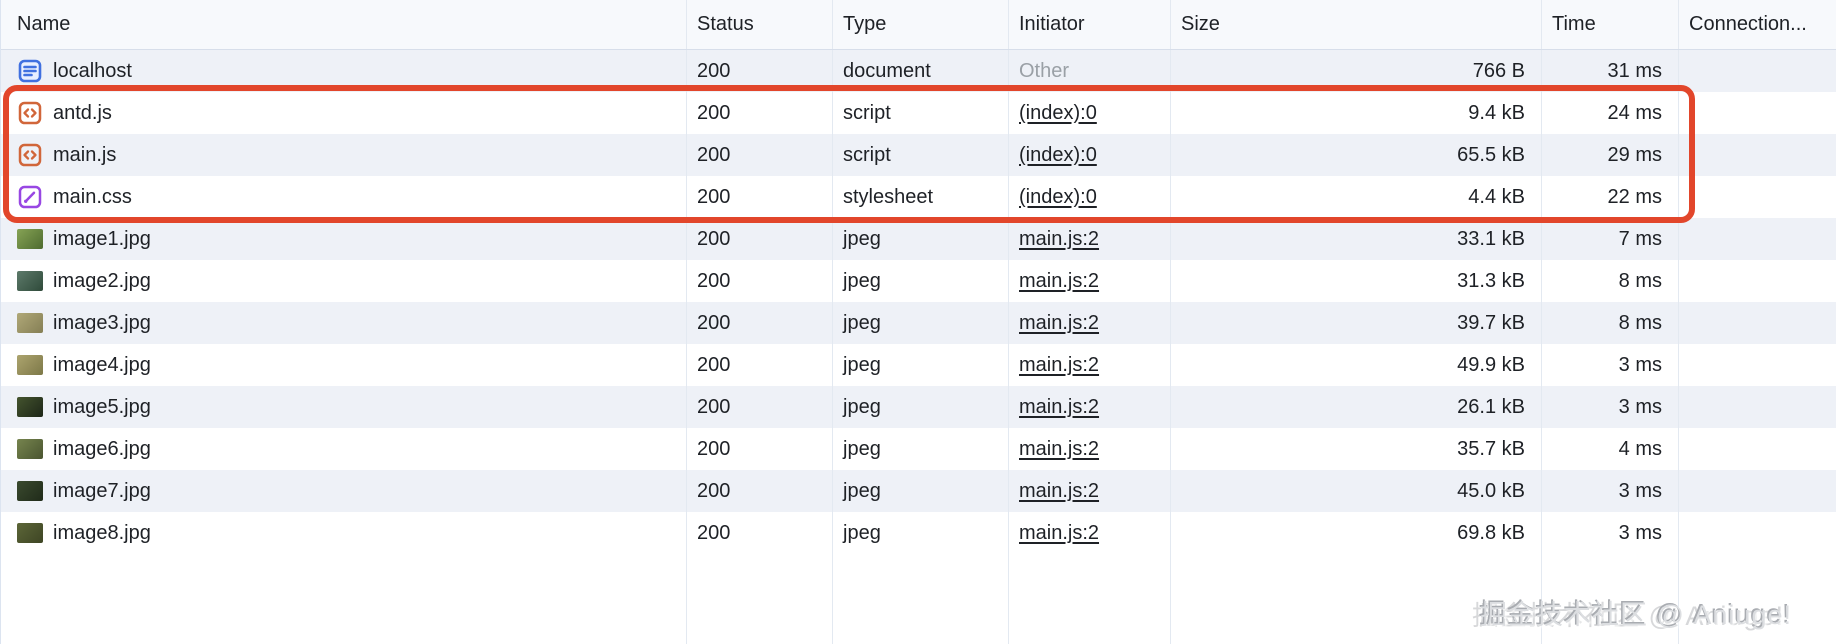 The height and width of the screenshot is (644, 1836). I want to click on cell-name: antd.js, so click(344, 113).